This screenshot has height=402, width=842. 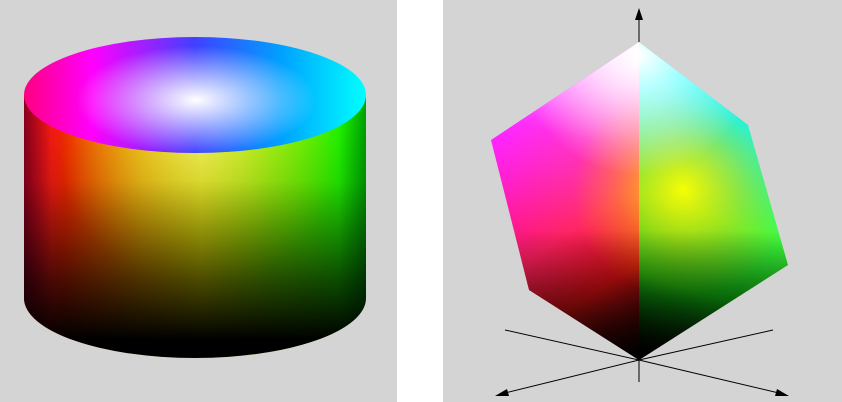 I want to click on cylinder-top, so click(x=195, y=95).